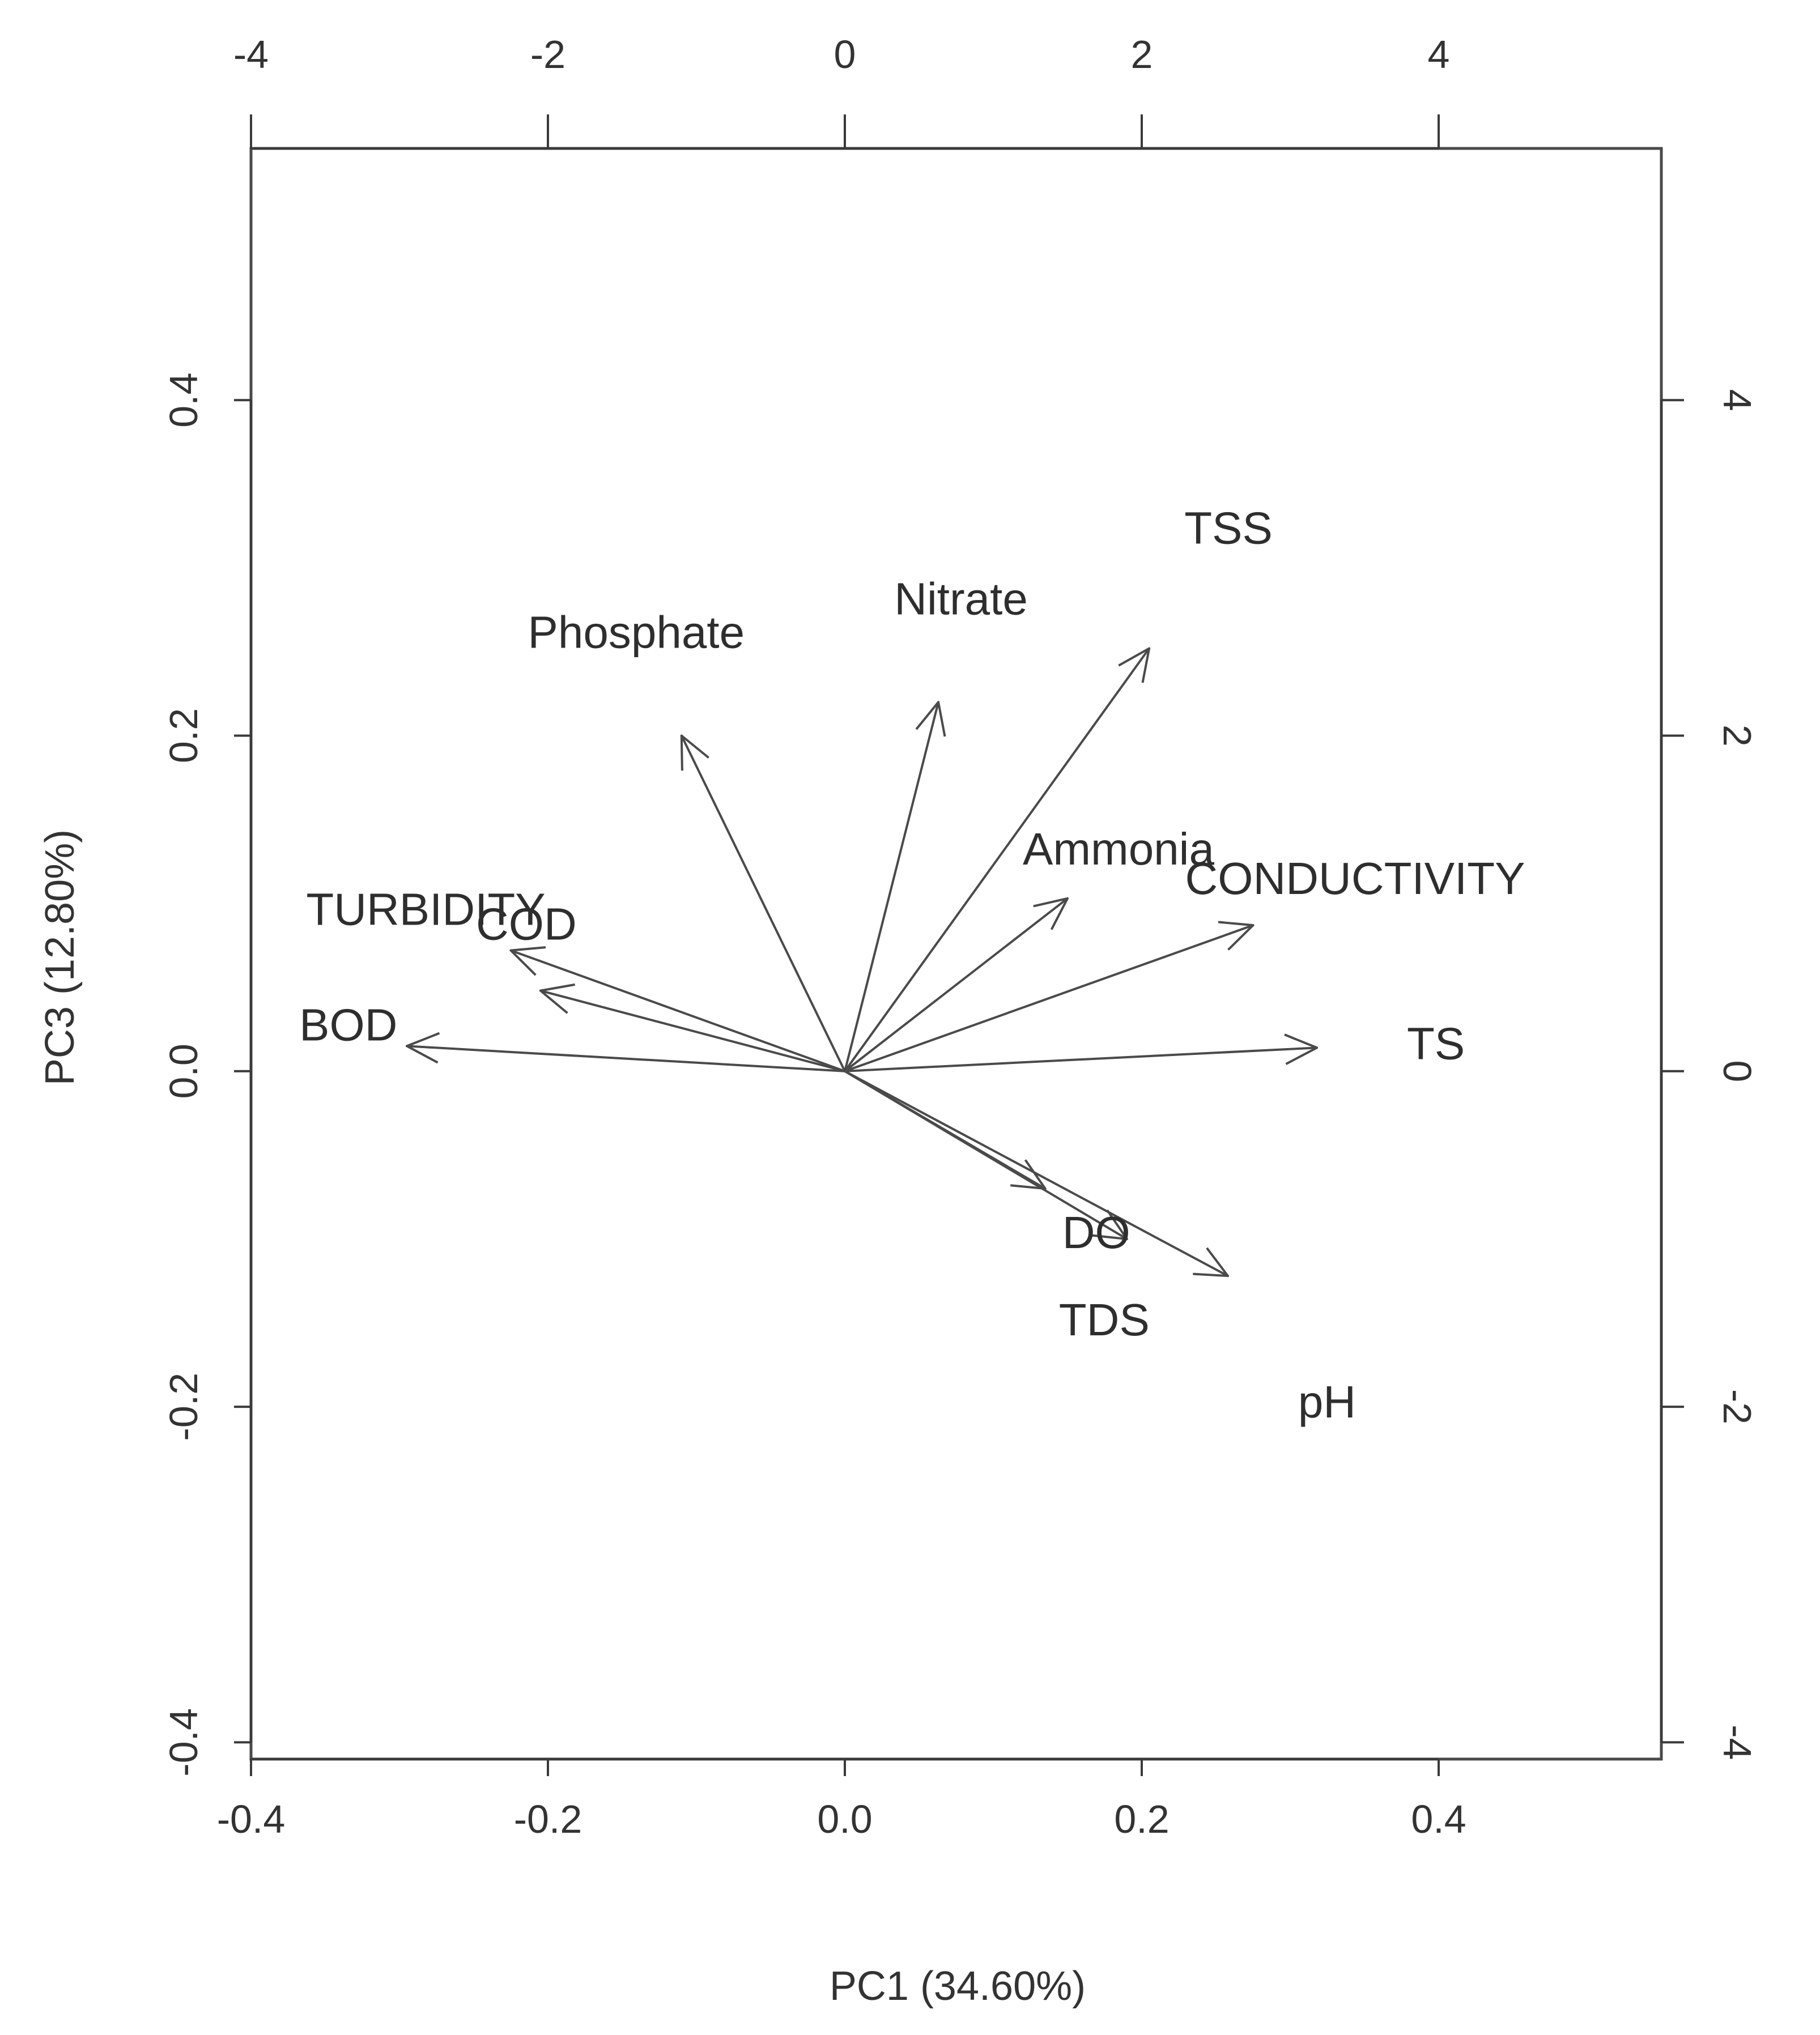 The width and height of the screenshot is (1820, 2035). I want to click on right-tick-label: -2, so click(1737, 1407).